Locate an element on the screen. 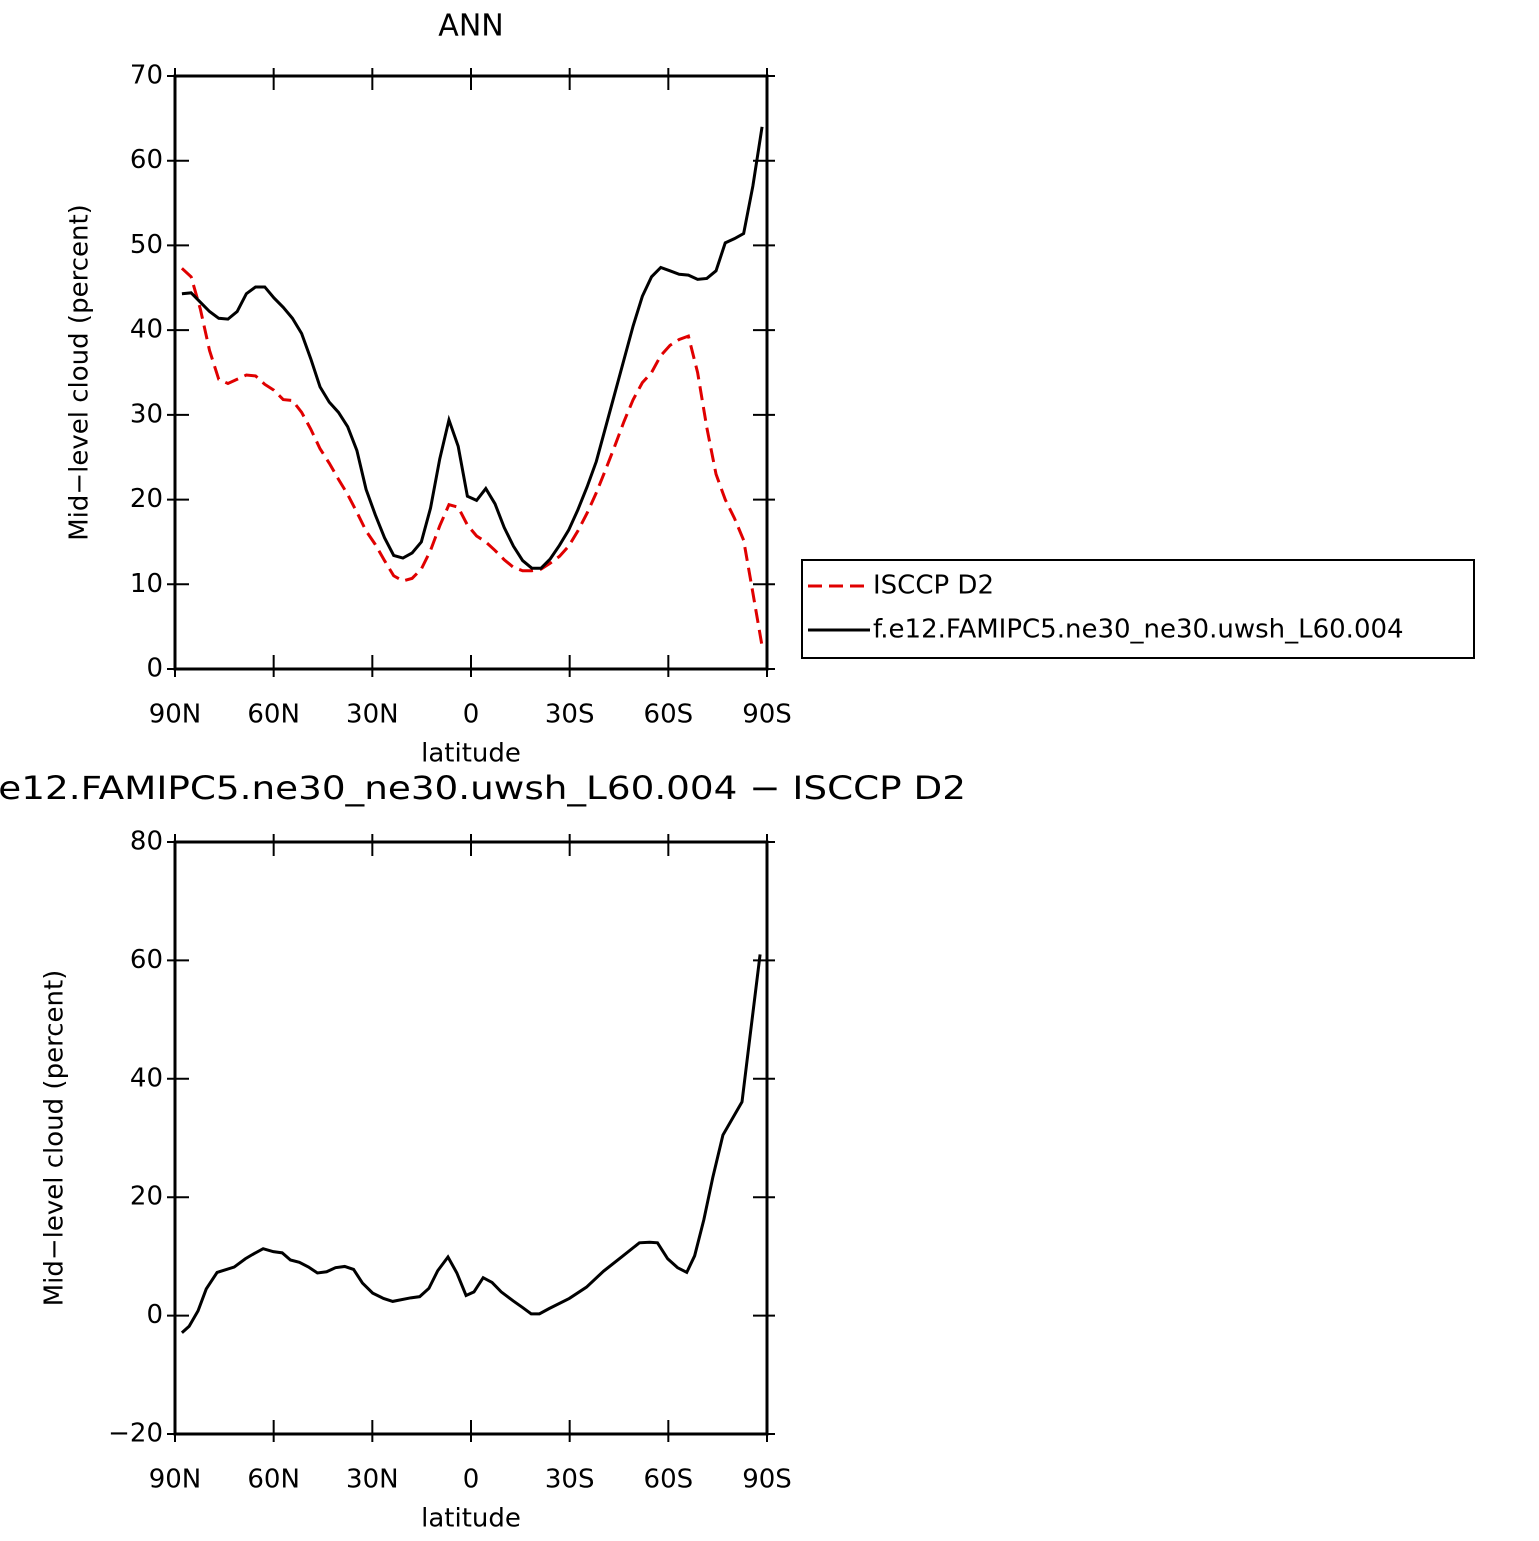  y-tick-label: −20 is located at coordinates (135, 1434).